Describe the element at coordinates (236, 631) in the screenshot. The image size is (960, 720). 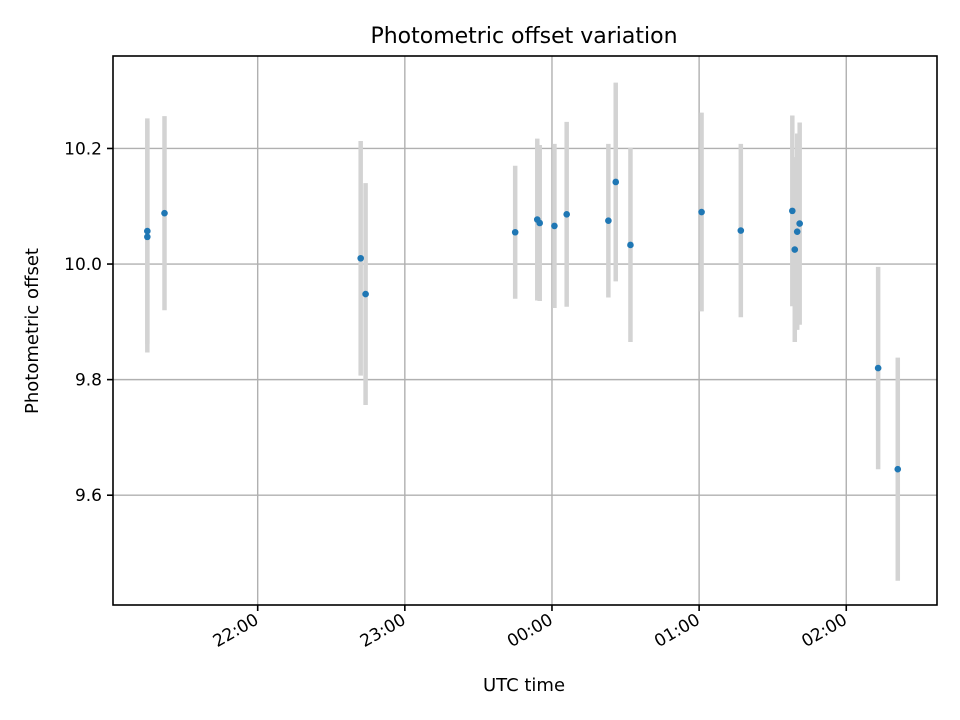
I see `x-tick-label: 22:00` at that location.